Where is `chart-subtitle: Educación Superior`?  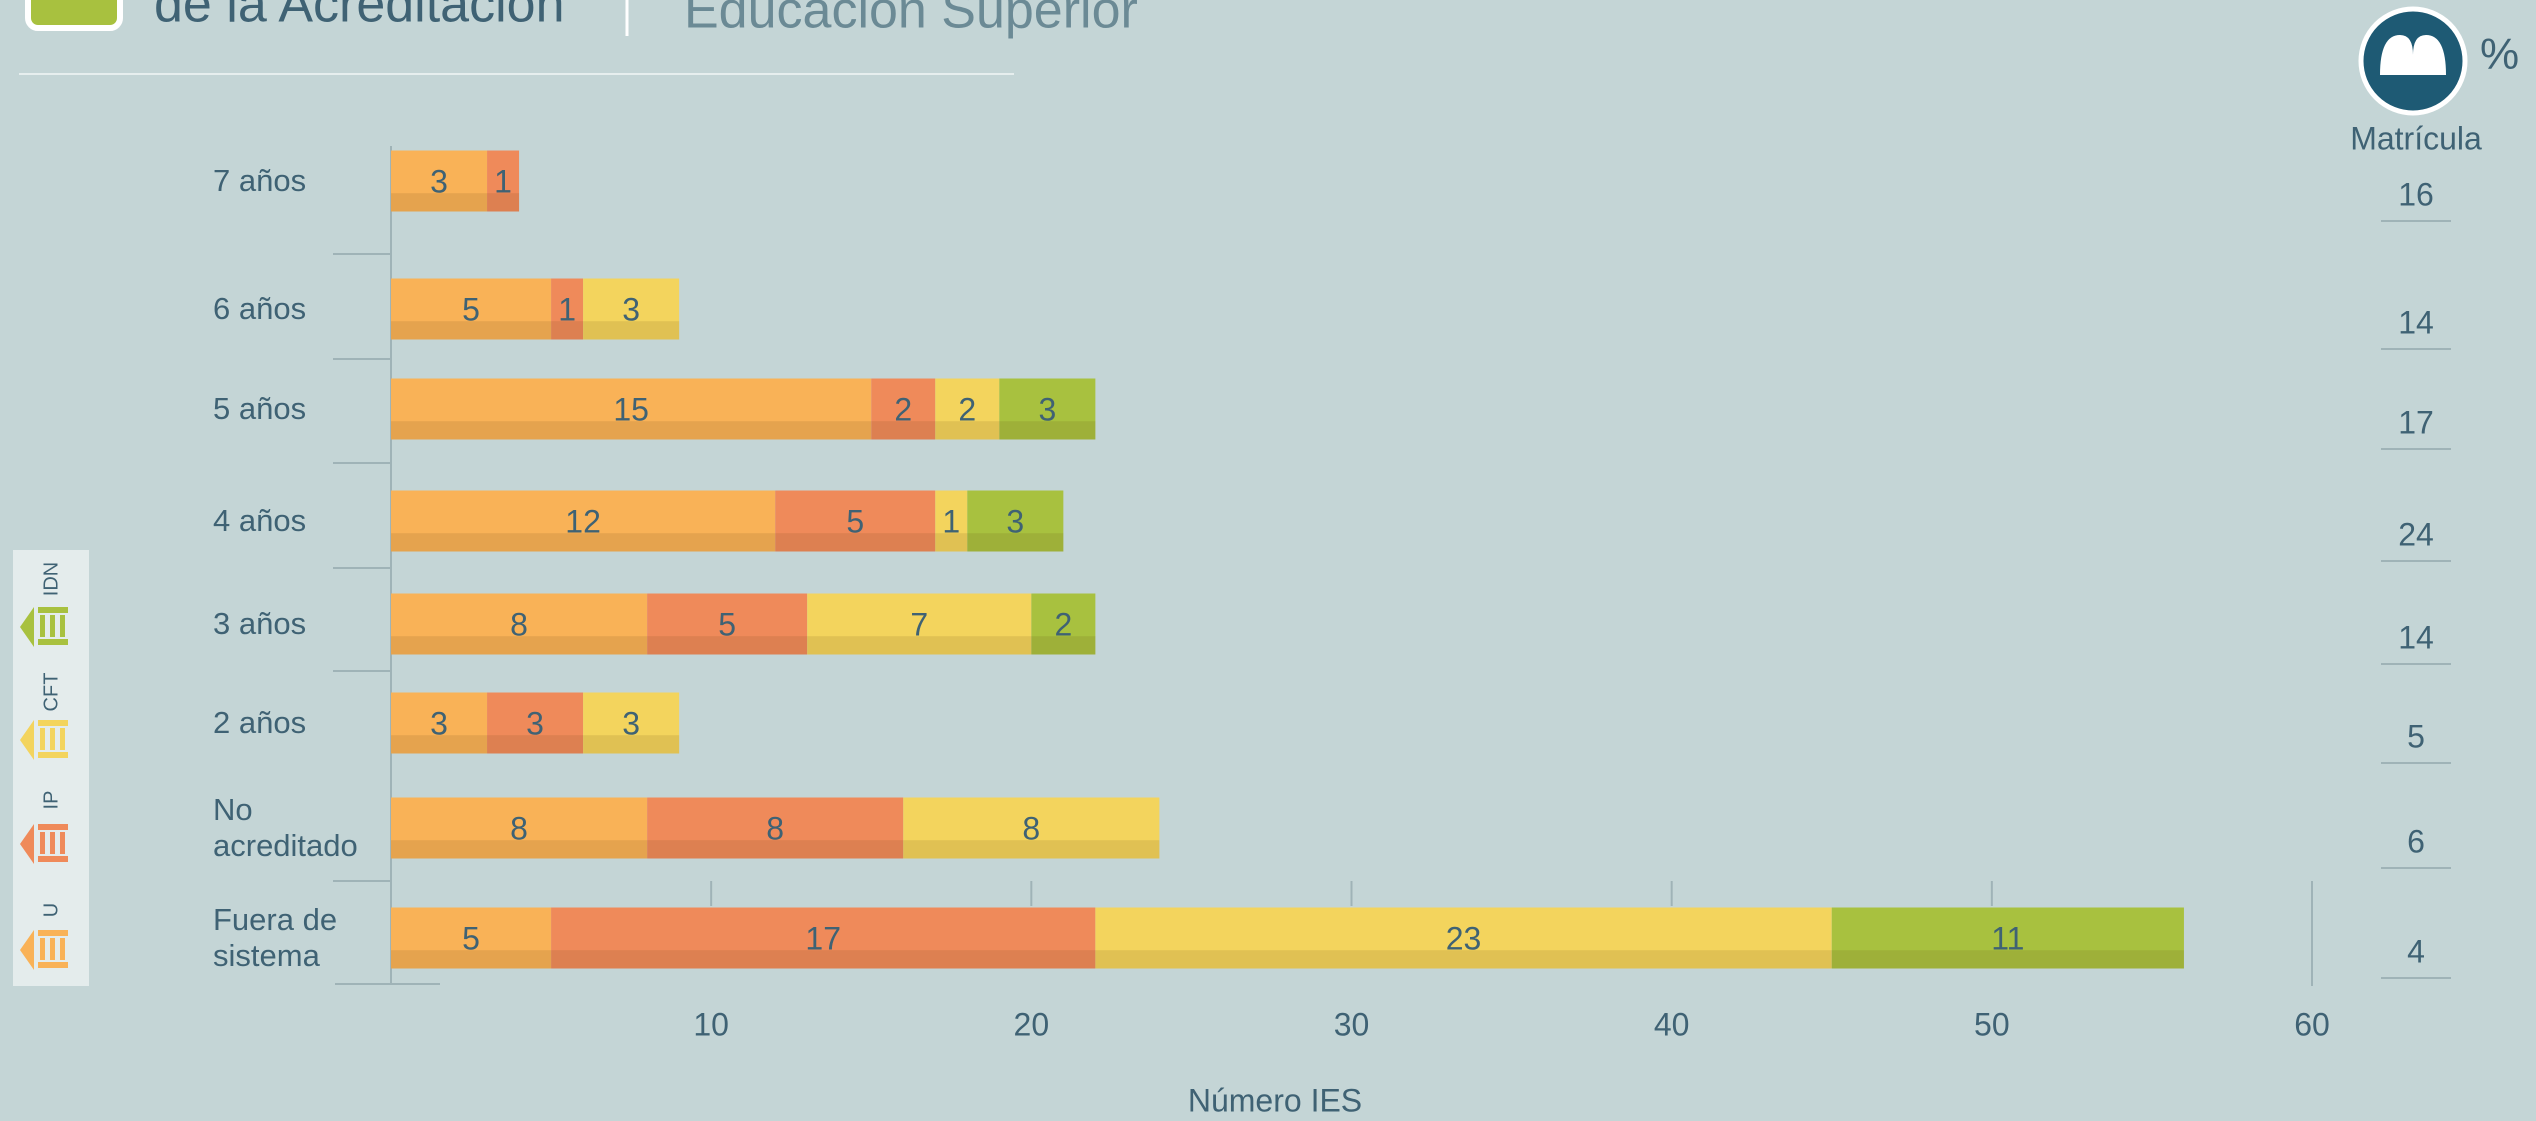
chart-subtitle: Educación Superior is located at coordinates (911, 20).